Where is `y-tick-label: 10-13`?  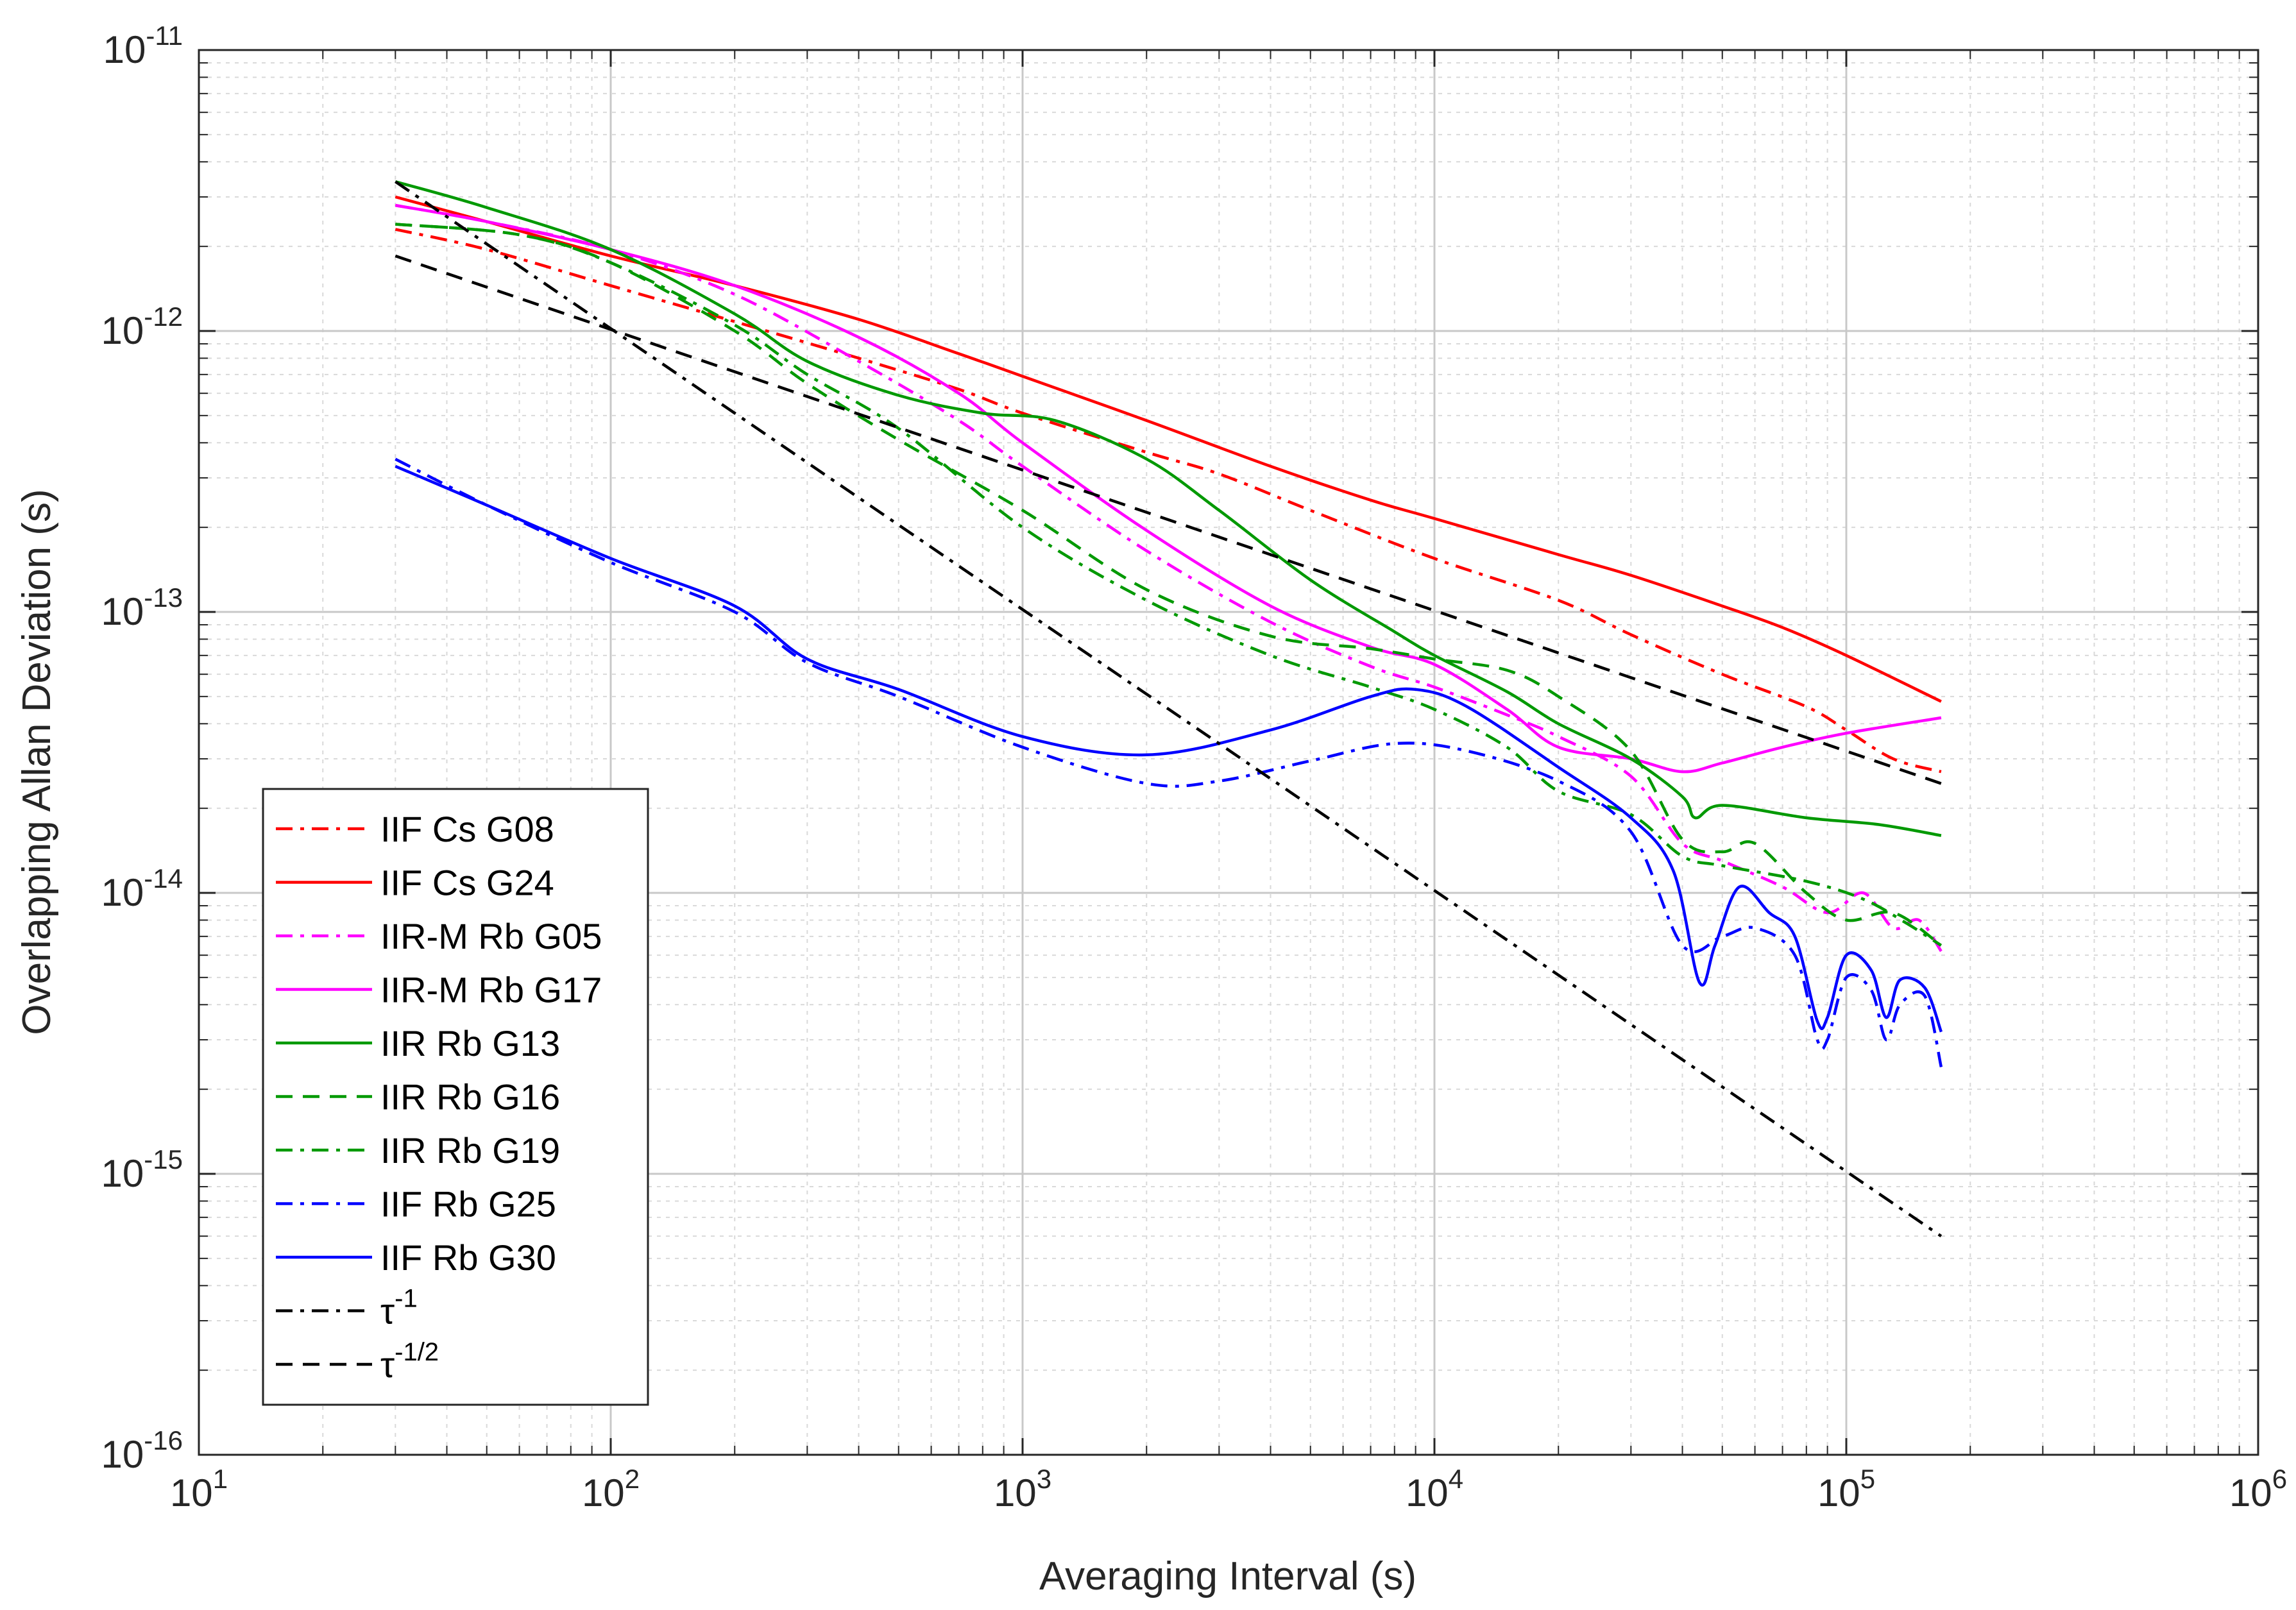
y-tick-label: 10-13 is located at coordinates (142, 607).